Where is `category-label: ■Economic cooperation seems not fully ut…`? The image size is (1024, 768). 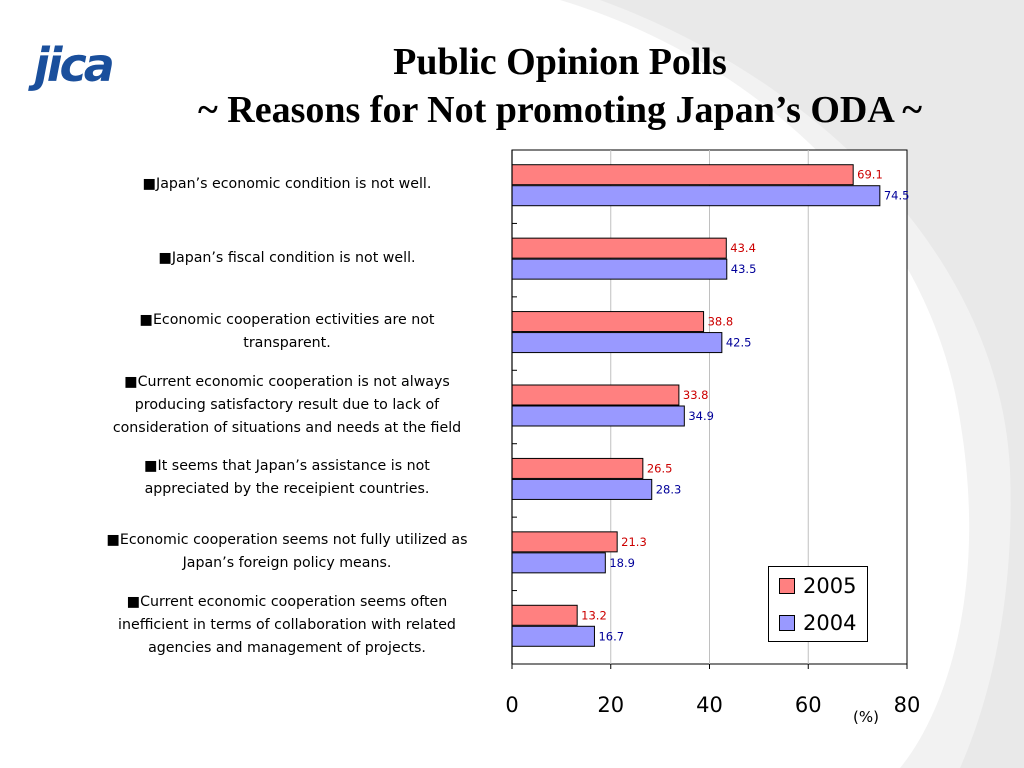
category-label: ■Economic cooperation seems not fully ut… is located at coordinates (287, 551).